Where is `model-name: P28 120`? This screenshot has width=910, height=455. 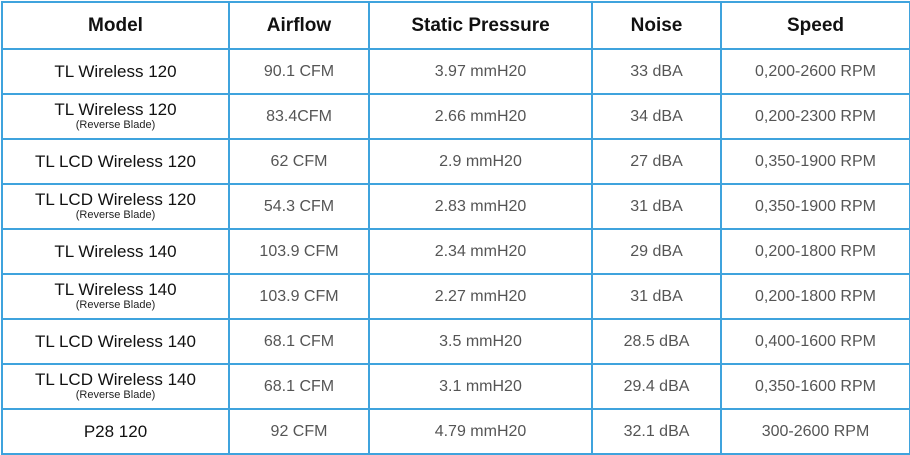 model-name: P28 120 is located at coordinates (115, 431).